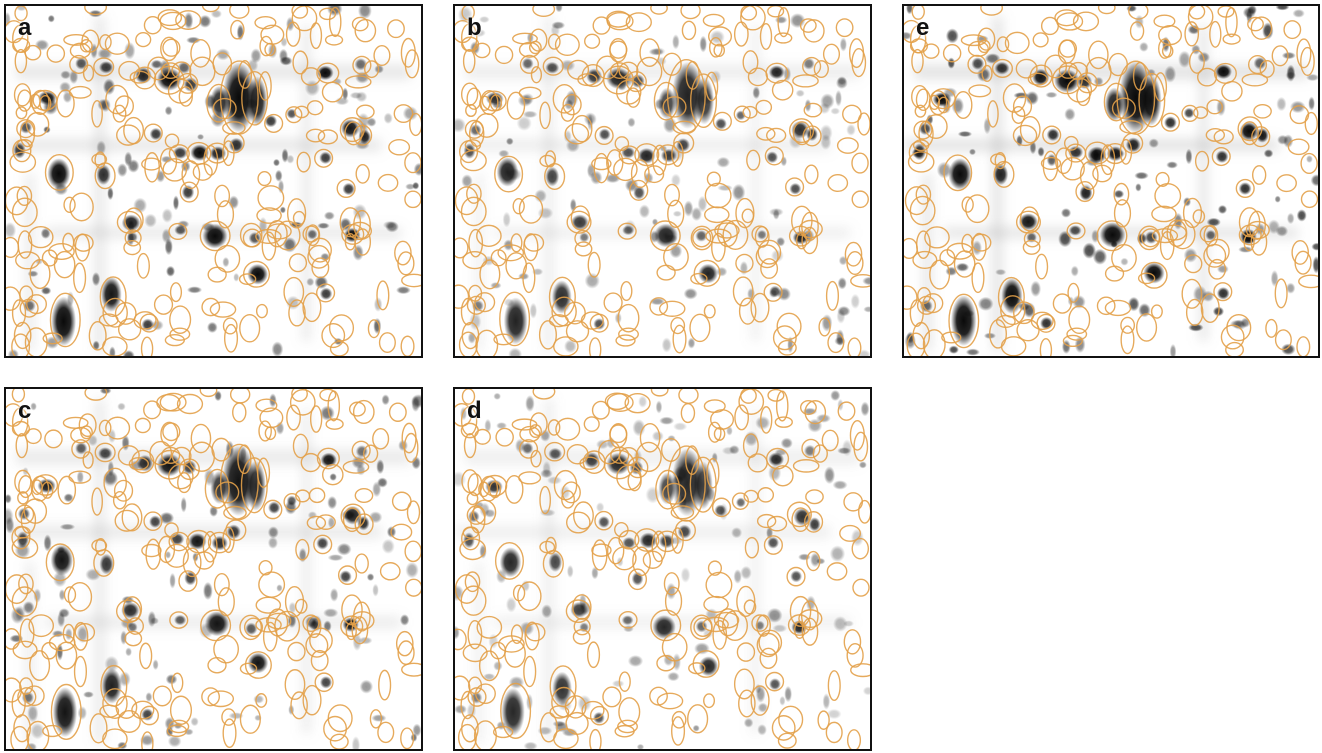  I want to click on panel-label: b, so click(474, 27).